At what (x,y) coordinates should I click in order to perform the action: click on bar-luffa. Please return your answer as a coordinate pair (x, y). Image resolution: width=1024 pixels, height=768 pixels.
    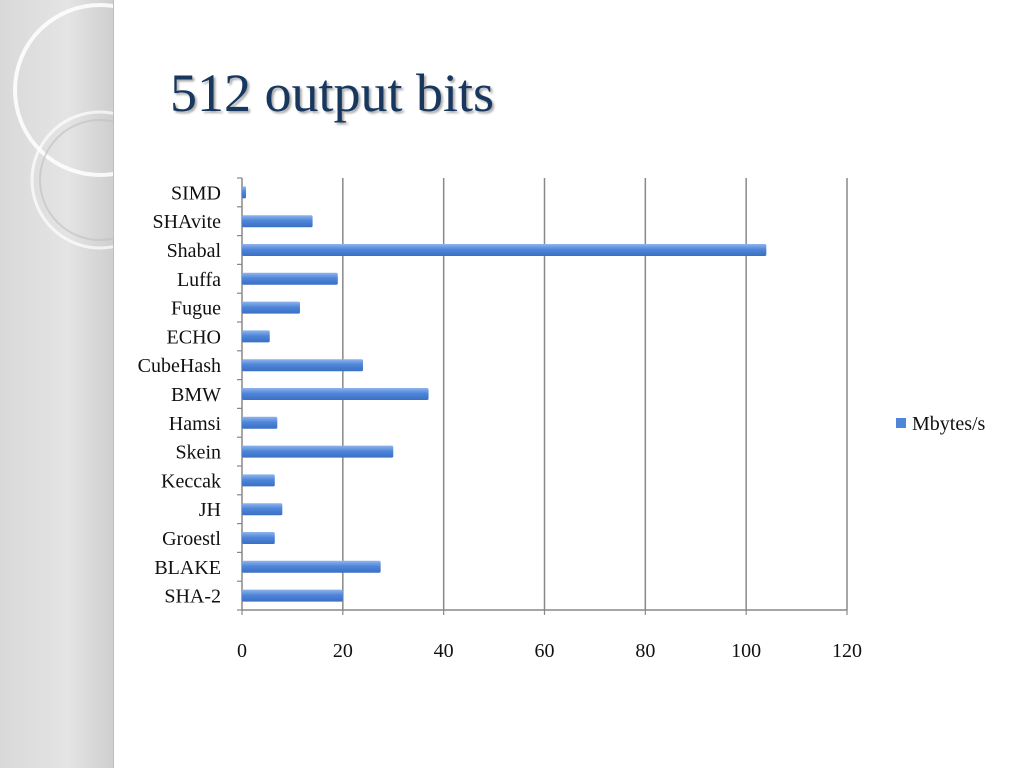
    Looking at the image, I should click on (290, 278).